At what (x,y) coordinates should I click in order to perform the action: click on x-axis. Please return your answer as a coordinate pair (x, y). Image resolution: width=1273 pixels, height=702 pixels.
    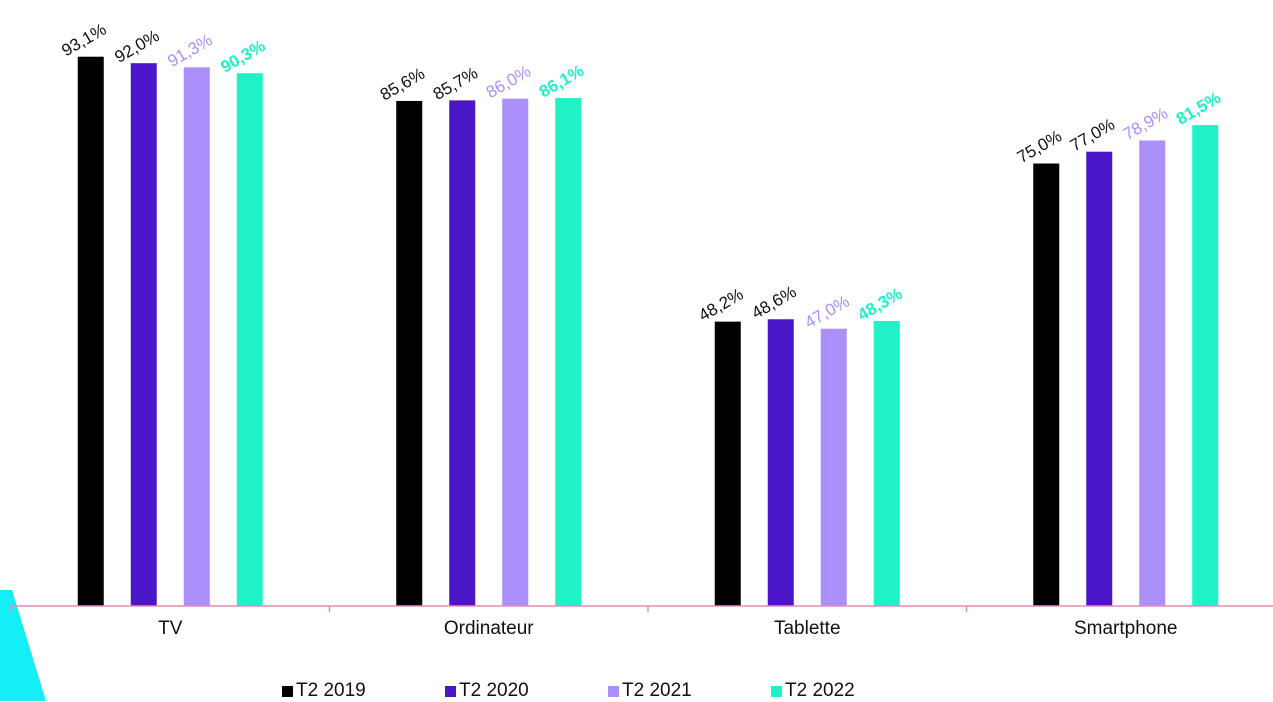
    Looking at the image, I should click on (641, 608).